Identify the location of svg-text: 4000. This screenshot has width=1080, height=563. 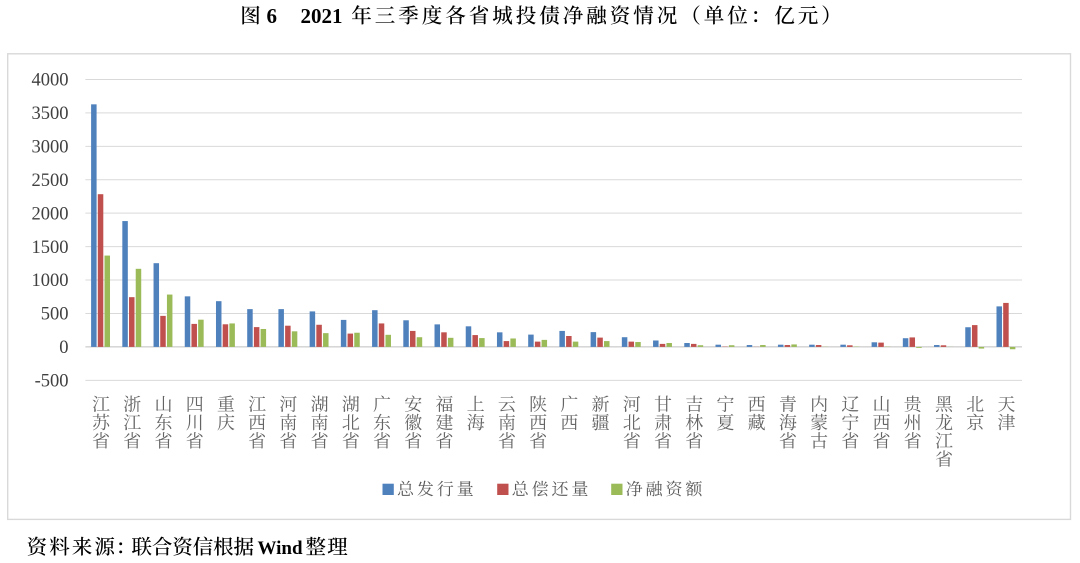
(50, 81).